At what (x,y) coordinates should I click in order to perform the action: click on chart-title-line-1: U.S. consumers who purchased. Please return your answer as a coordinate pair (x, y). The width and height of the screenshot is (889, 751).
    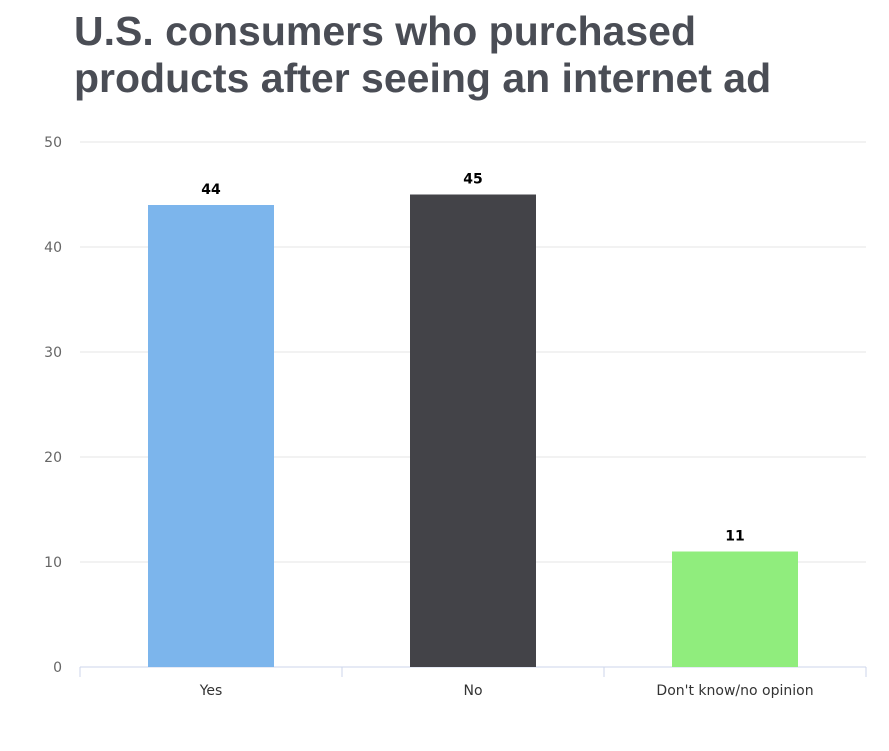
    Looking at the image, I should click on (385, 31).